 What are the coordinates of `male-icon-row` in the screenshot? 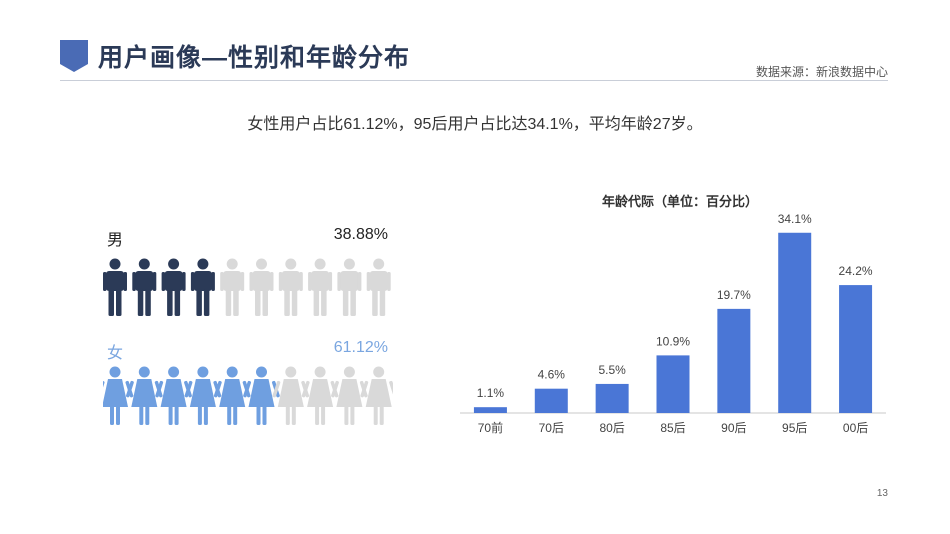 It's located at (247, 287).